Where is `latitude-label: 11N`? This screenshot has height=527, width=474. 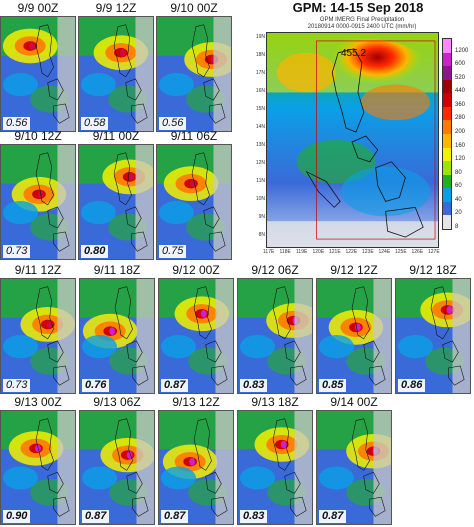 latitude-label: 11N is located at coordinates (260, 181).